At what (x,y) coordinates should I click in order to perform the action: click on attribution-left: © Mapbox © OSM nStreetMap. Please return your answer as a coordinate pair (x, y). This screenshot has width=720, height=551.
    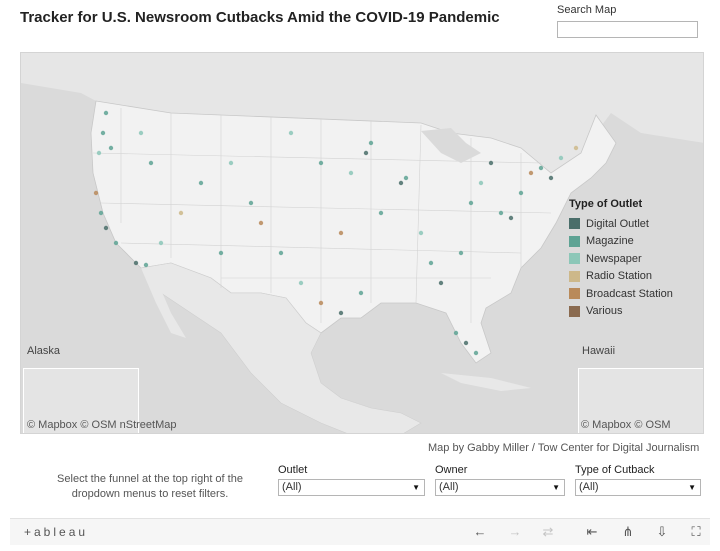
    Looking at the image, I should click on (102, 425).